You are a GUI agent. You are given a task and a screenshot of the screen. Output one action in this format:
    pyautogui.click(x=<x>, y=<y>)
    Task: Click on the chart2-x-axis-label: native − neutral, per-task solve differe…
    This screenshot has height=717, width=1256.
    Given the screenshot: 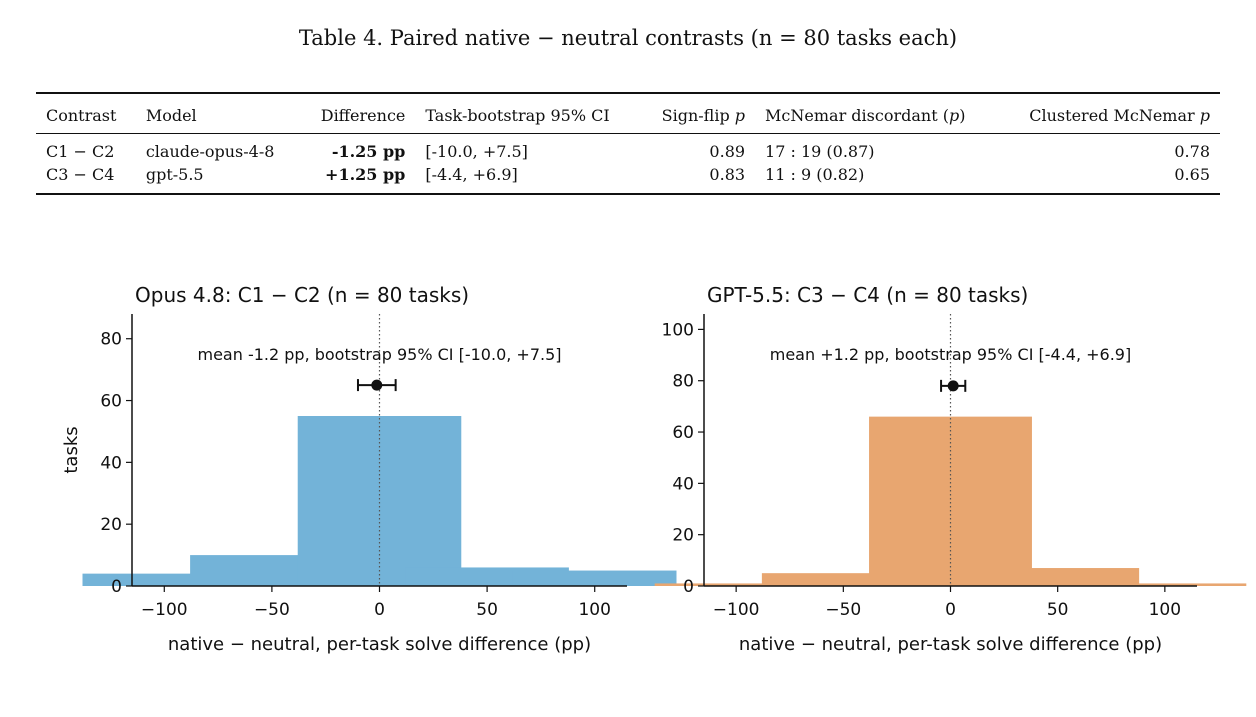 What is the action you would take?
    pyautogui.click(x=950, y=644)
    